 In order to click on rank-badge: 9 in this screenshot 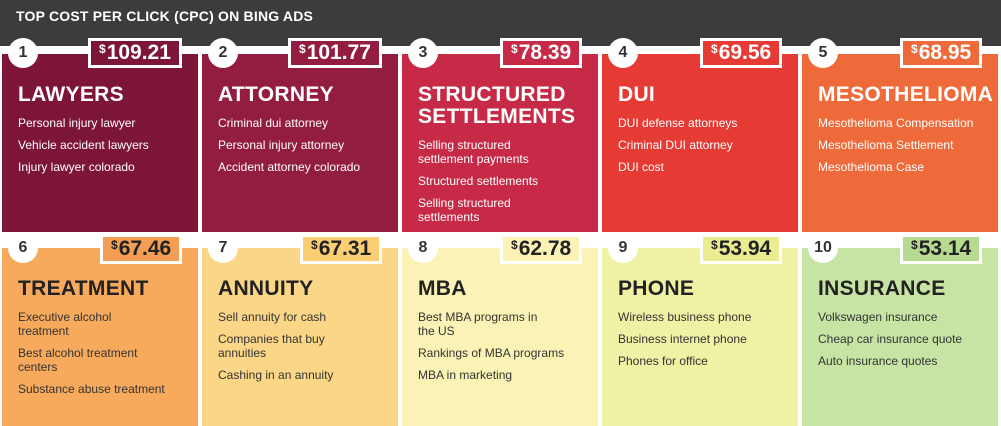, I will do `click(623, 248)`.